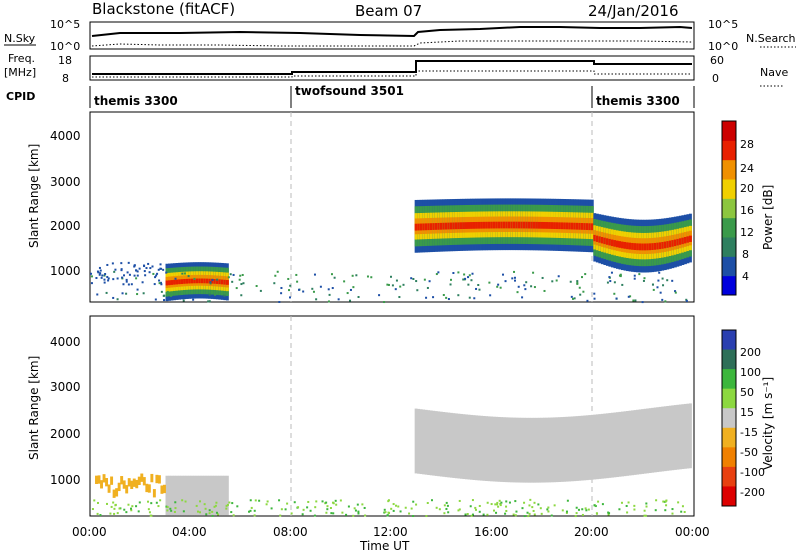  I want to click on vel-cbar-tick-15: 15, so click(747, 412).